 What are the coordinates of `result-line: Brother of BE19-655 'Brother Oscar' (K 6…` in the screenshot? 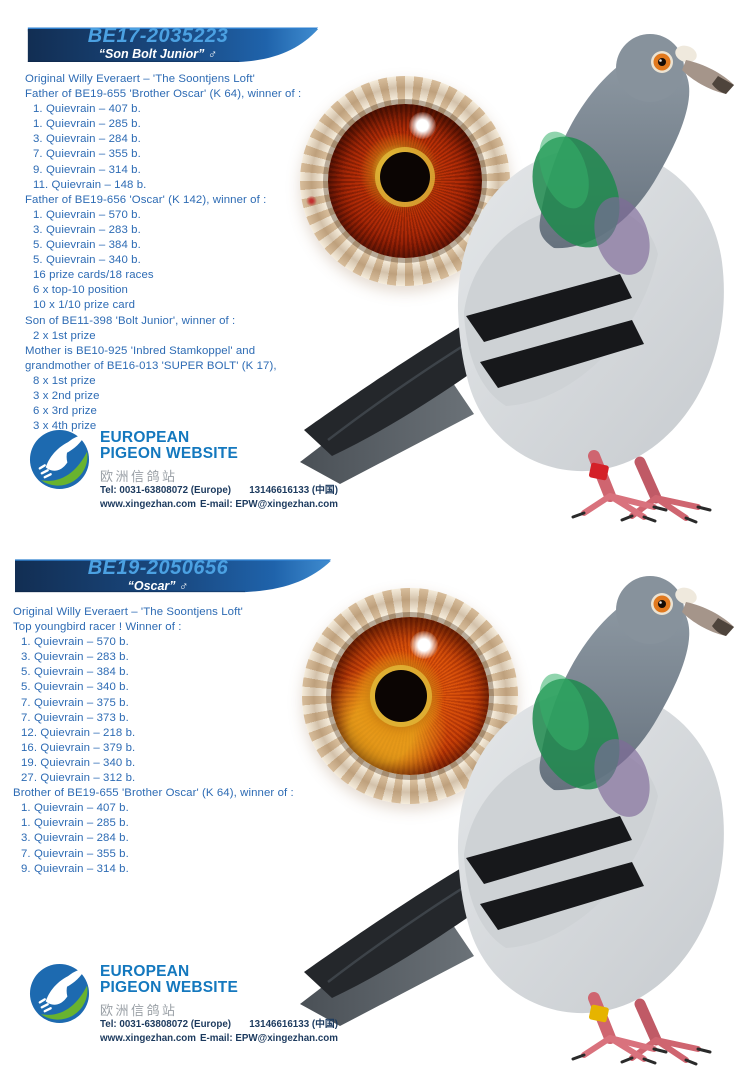 It's located at (153, 793).